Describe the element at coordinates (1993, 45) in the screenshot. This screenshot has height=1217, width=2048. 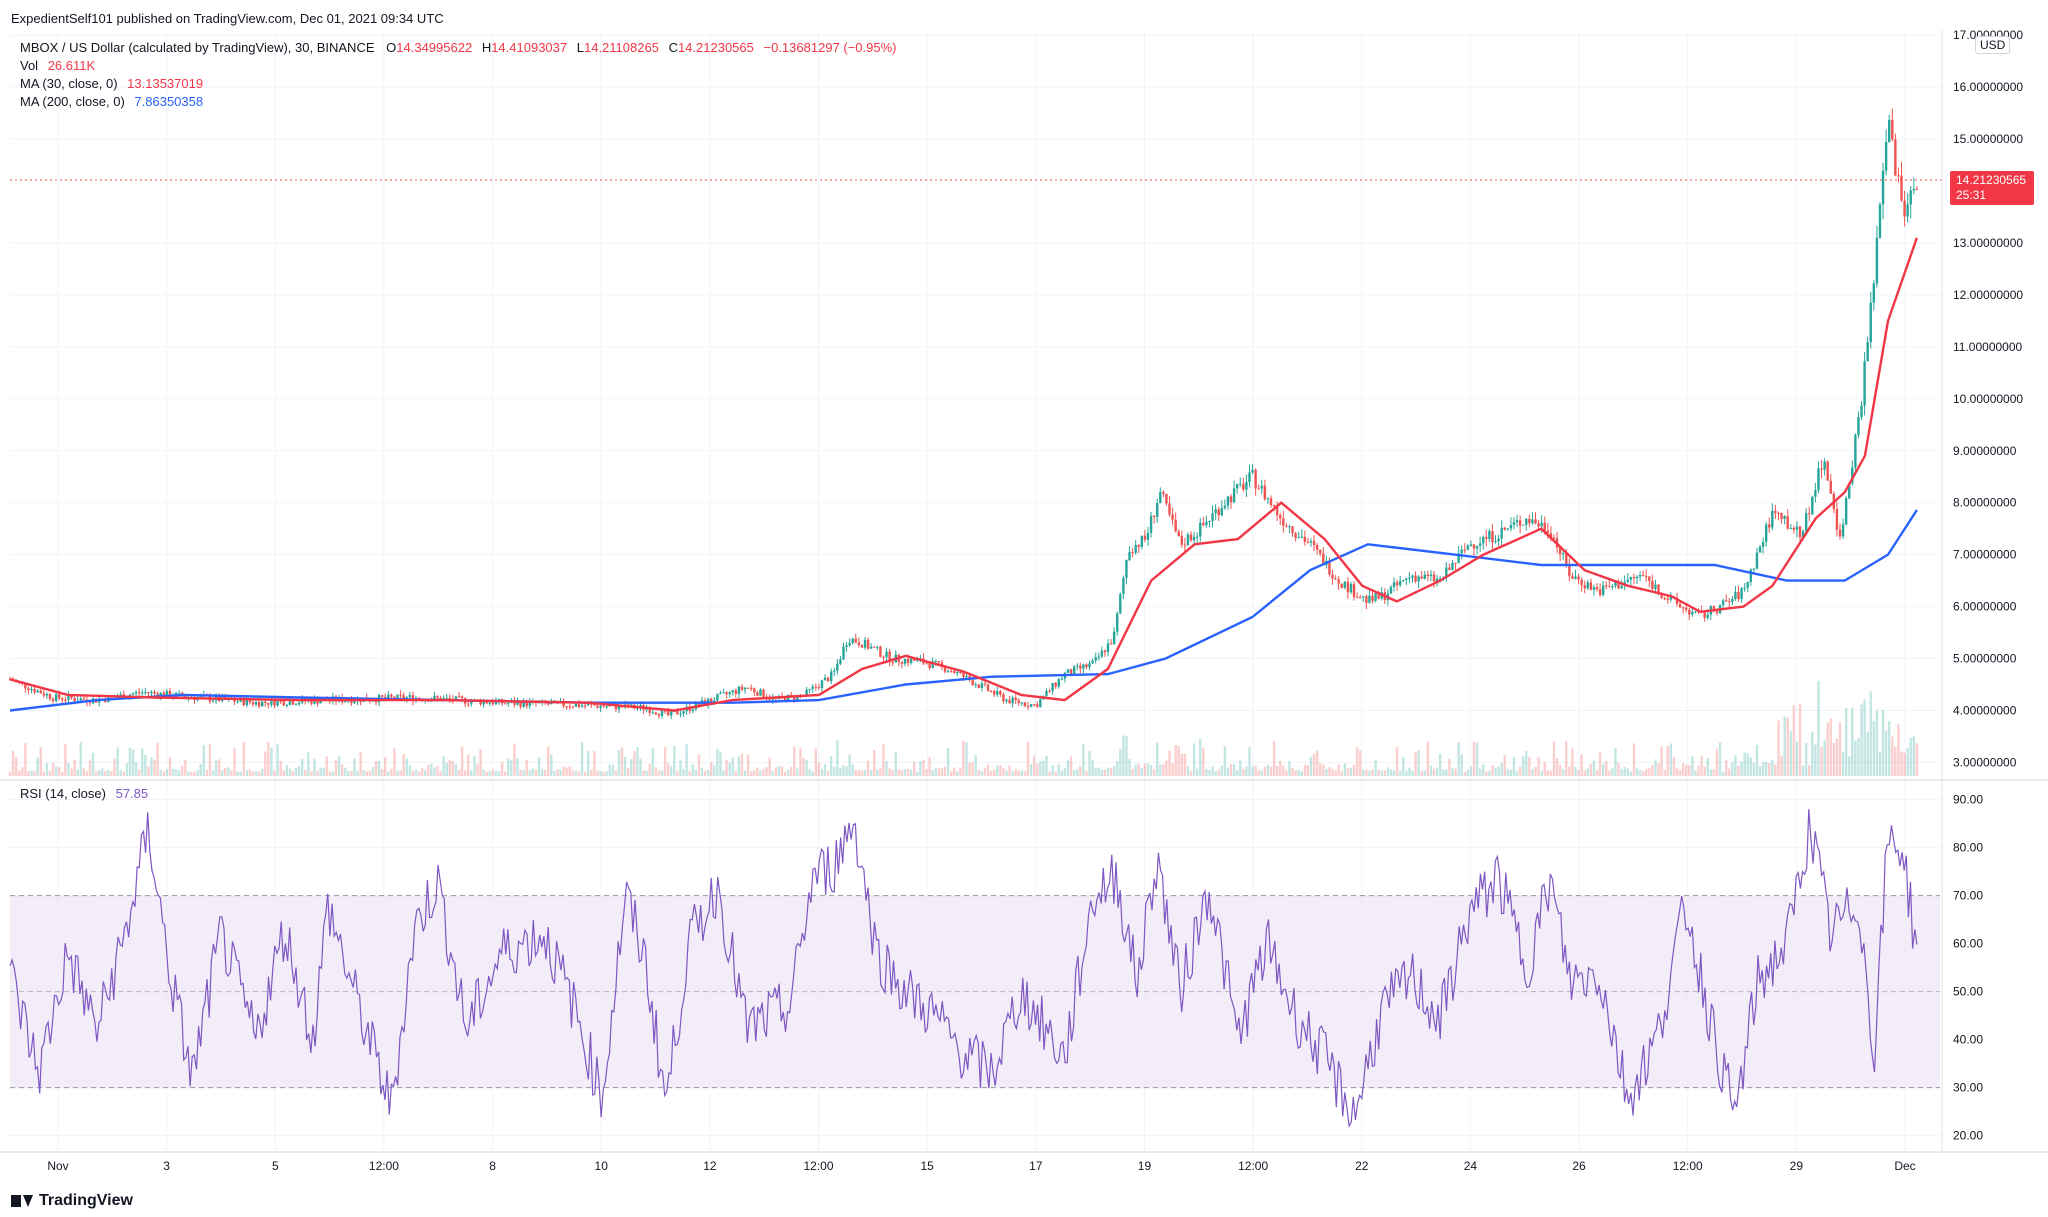
I see `currency-button: USD` at that location.